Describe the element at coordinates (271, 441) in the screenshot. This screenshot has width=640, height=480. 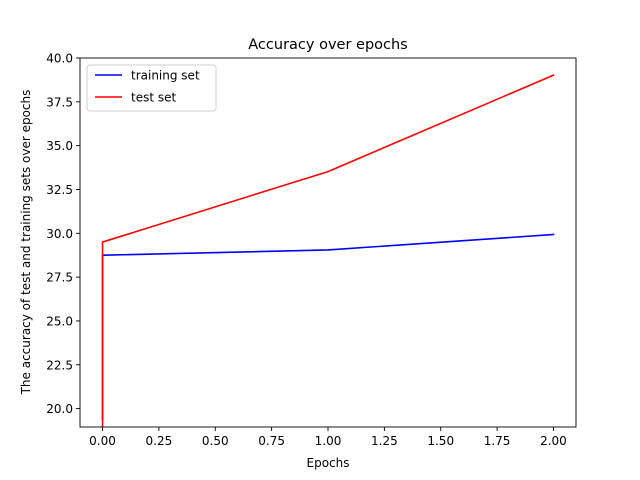
I see `x-tick-label: 0.75` at that location.